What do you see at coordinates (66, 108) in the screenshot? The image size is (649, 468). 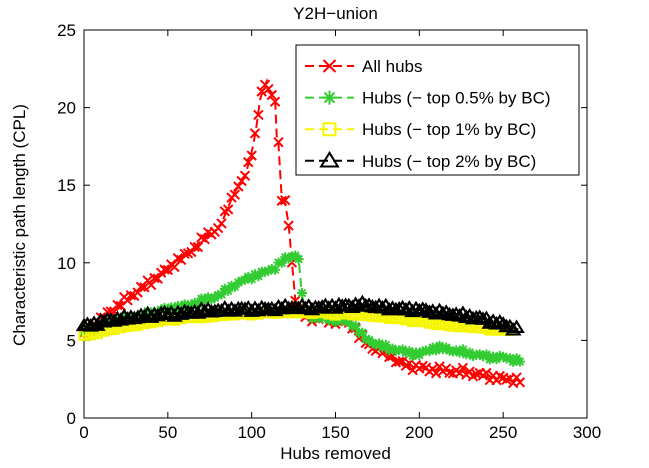 I see `y-tick-label: 20` at bounding box center [66, 108].